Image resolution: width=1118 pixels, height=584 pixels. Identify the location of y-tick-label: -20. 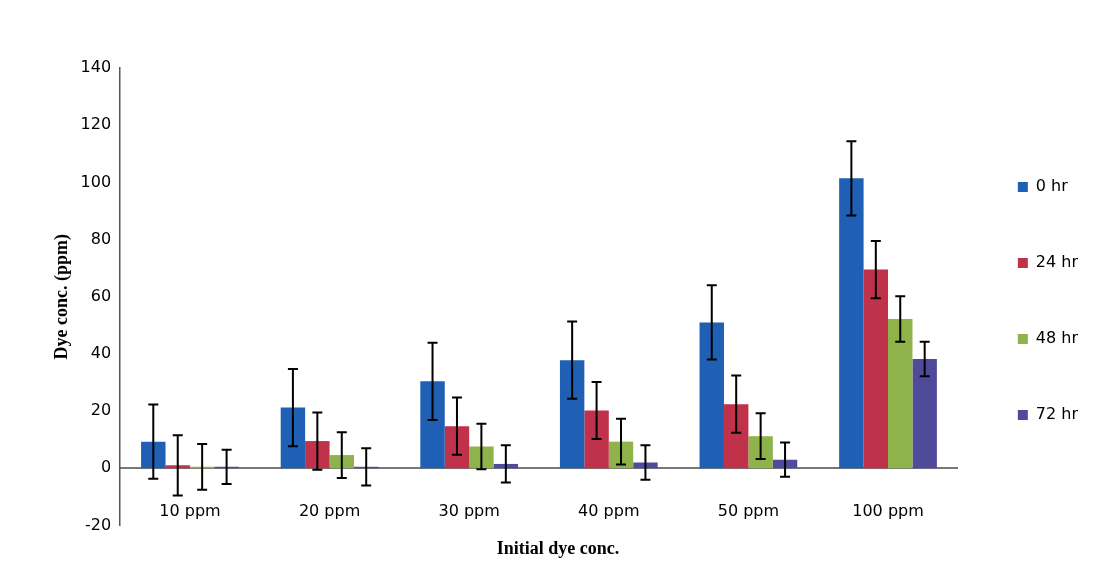
(98, 524).